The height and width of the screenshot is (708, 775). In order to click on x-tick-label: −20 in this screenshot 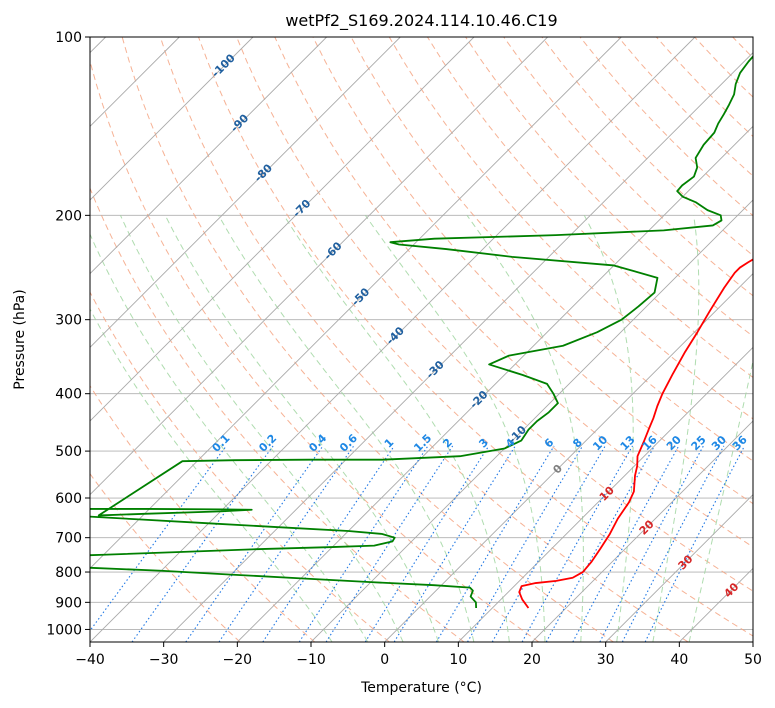, I will do `click(238, 660)`.